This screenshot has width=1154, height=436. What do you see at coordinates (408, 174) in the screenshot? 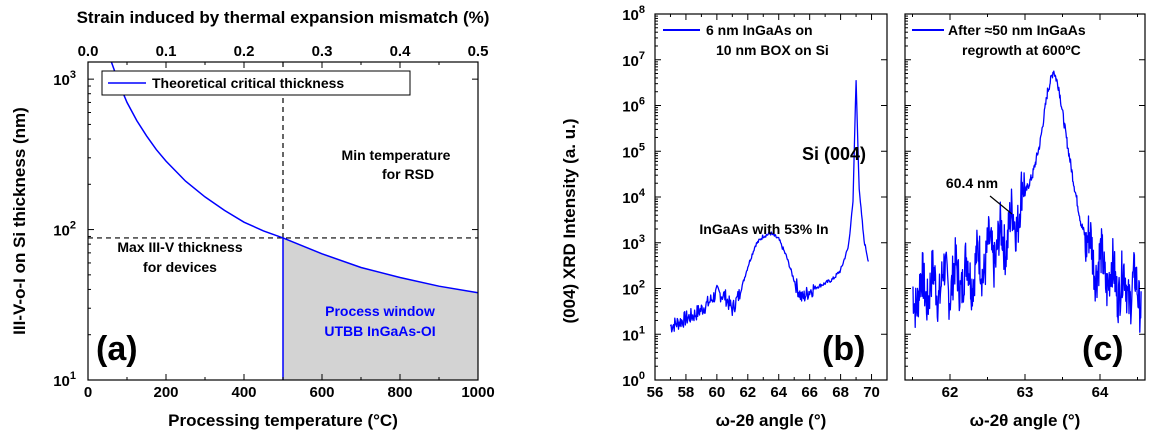
I see `annotation-min-temp-2: for RSD` at bounding box center [408, 174].